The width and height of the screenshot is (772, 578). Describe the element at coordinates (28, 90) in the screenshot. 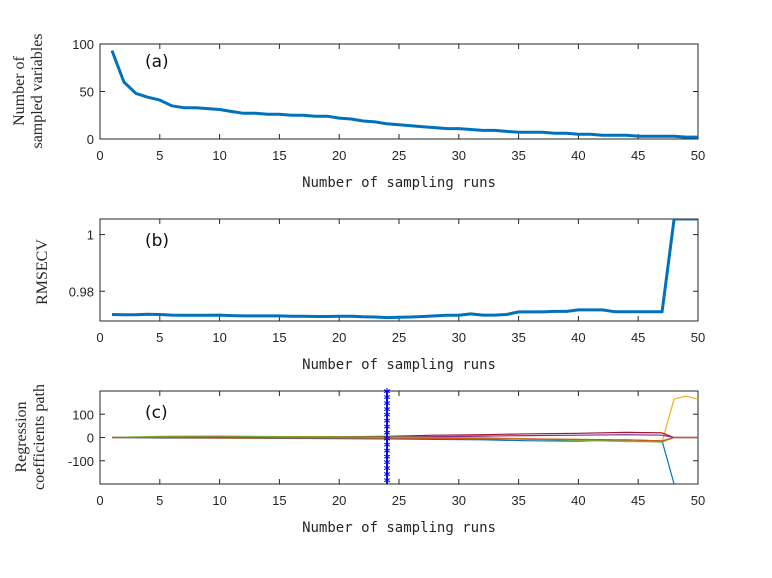

I see `y-axis-label: Number ofsampled variables` at that location.